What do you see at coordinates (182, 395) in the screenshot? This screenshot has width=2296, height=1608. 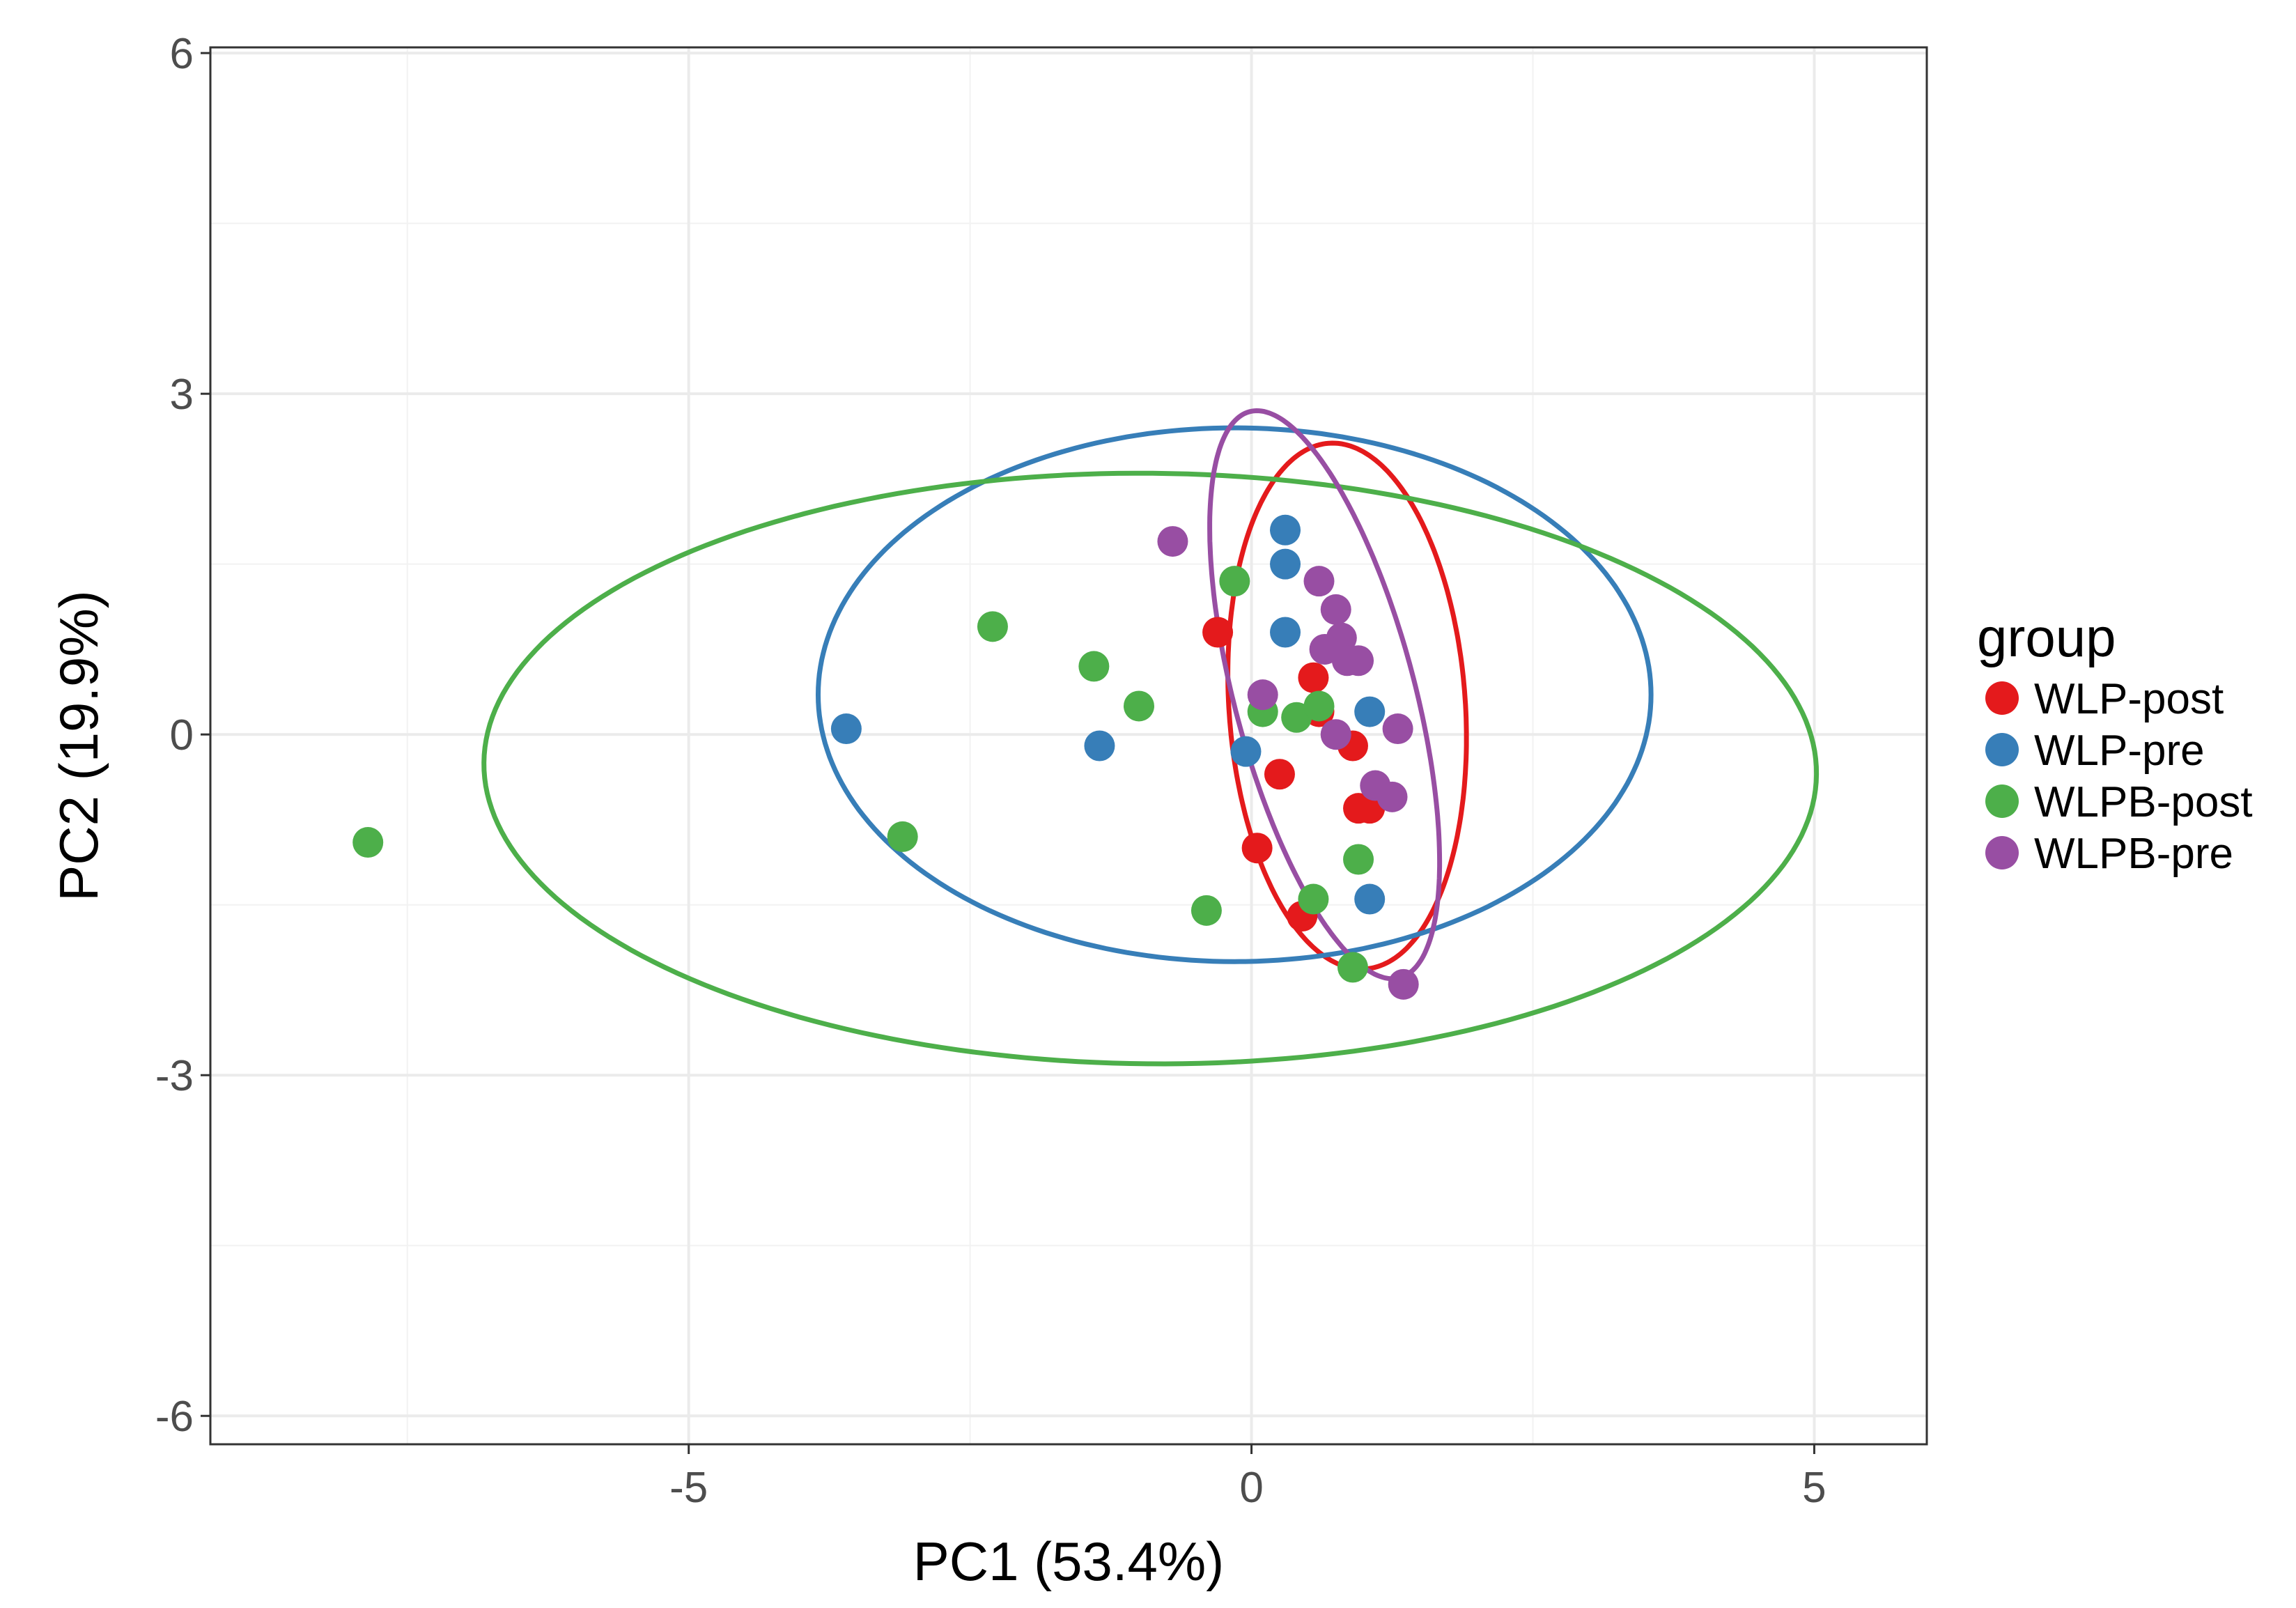 I see `y-tick-label: 3` at bounding box center [182, 395].